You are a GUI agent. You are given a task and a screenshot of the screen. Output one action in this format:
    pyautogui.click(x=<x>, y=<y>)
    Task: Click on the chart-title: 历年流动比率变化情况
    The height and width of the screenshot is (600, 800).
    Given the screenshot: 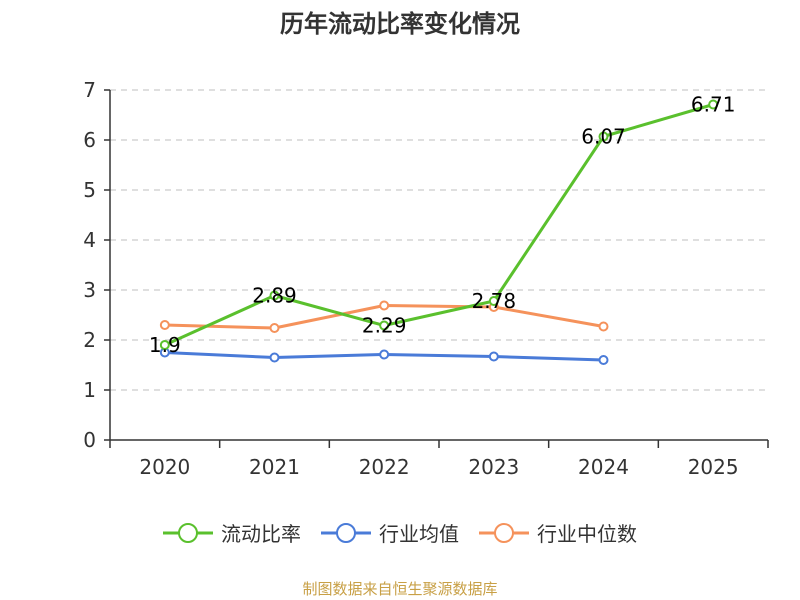 What is the action you would take?
    pyautogui.click(x=400, y=24)
    